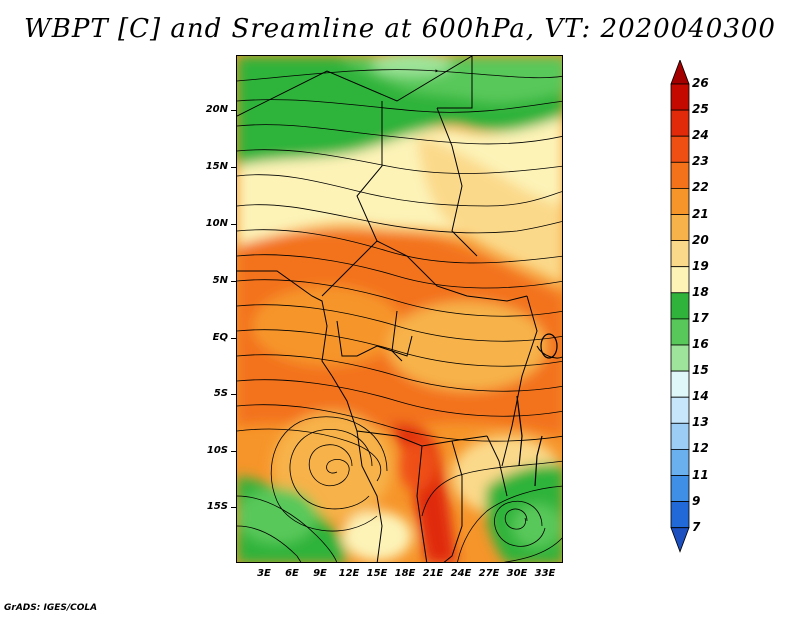 The image size is (800, 618). I want to click on lat-label-5s: 5S, so click(220, 393).